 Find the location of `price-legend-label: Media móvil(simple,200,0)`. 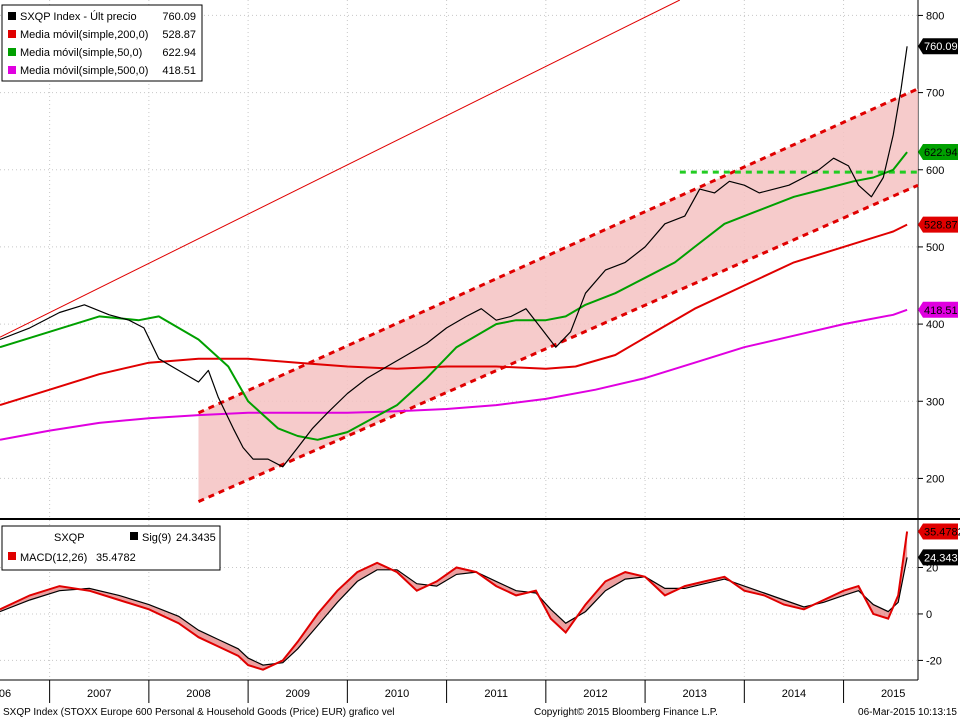

price-legend-label: Media móvil(simple,200,0) is located at coordinates (84, 35).